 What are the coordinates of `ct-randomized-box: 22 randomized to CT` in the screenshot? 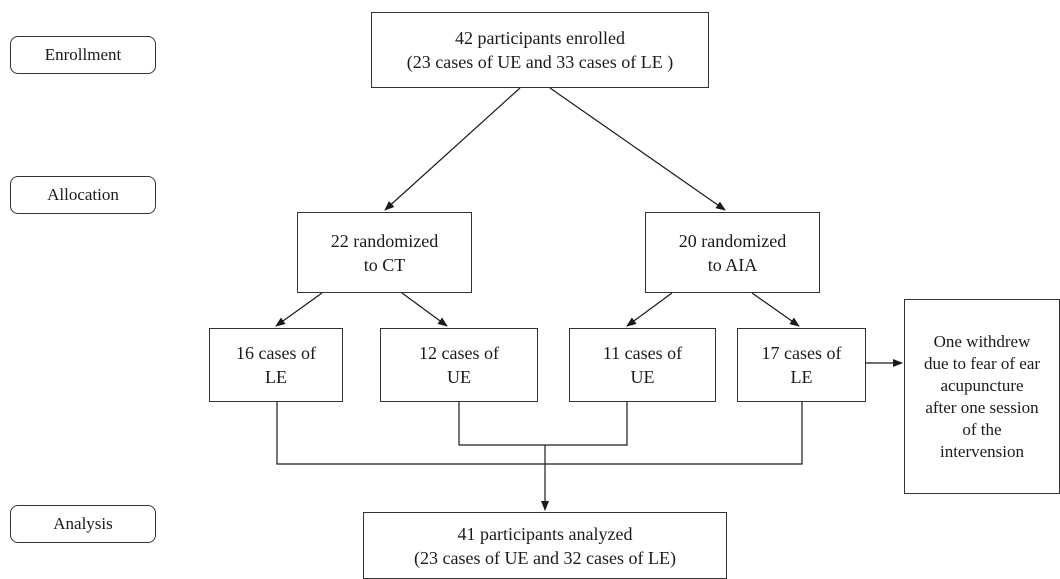 It's located at (384, 252).